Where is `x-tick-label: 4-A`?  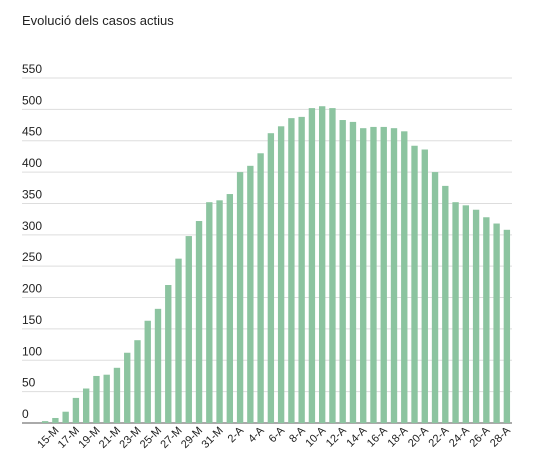 x-tick-label: 4-A is located at coordinates (256, 434).